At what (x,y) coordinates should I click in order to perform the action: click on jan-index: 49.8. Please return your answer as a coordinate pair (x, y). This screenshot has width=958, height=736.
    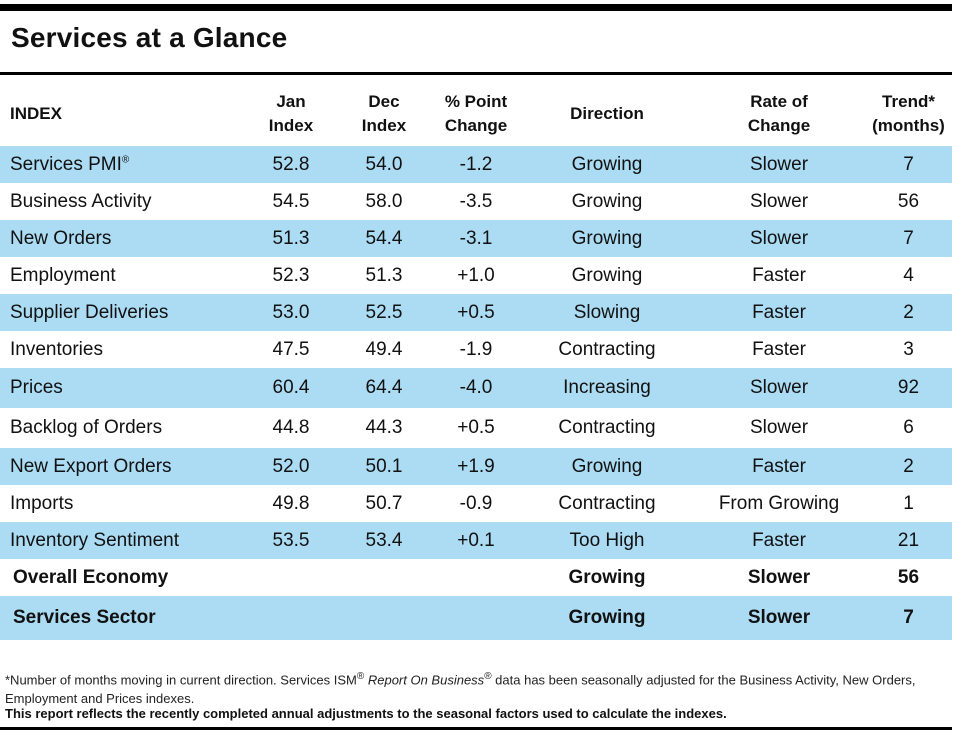
    Looking at the image, I should click on (291, 503).